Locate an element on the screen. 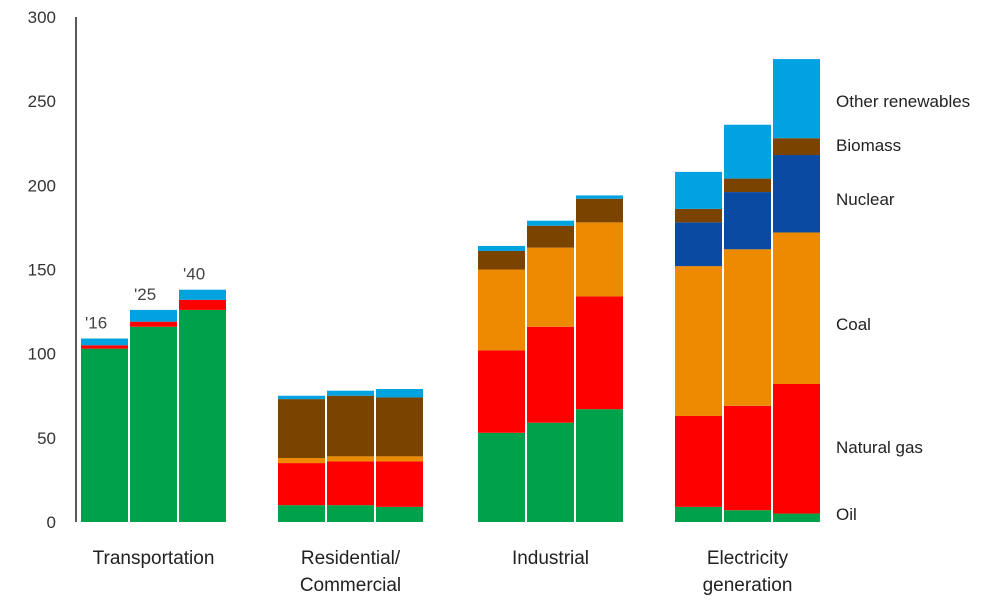 The image size is (992, 600). y-tick-label: 250 is located at coordinates (42, 101).